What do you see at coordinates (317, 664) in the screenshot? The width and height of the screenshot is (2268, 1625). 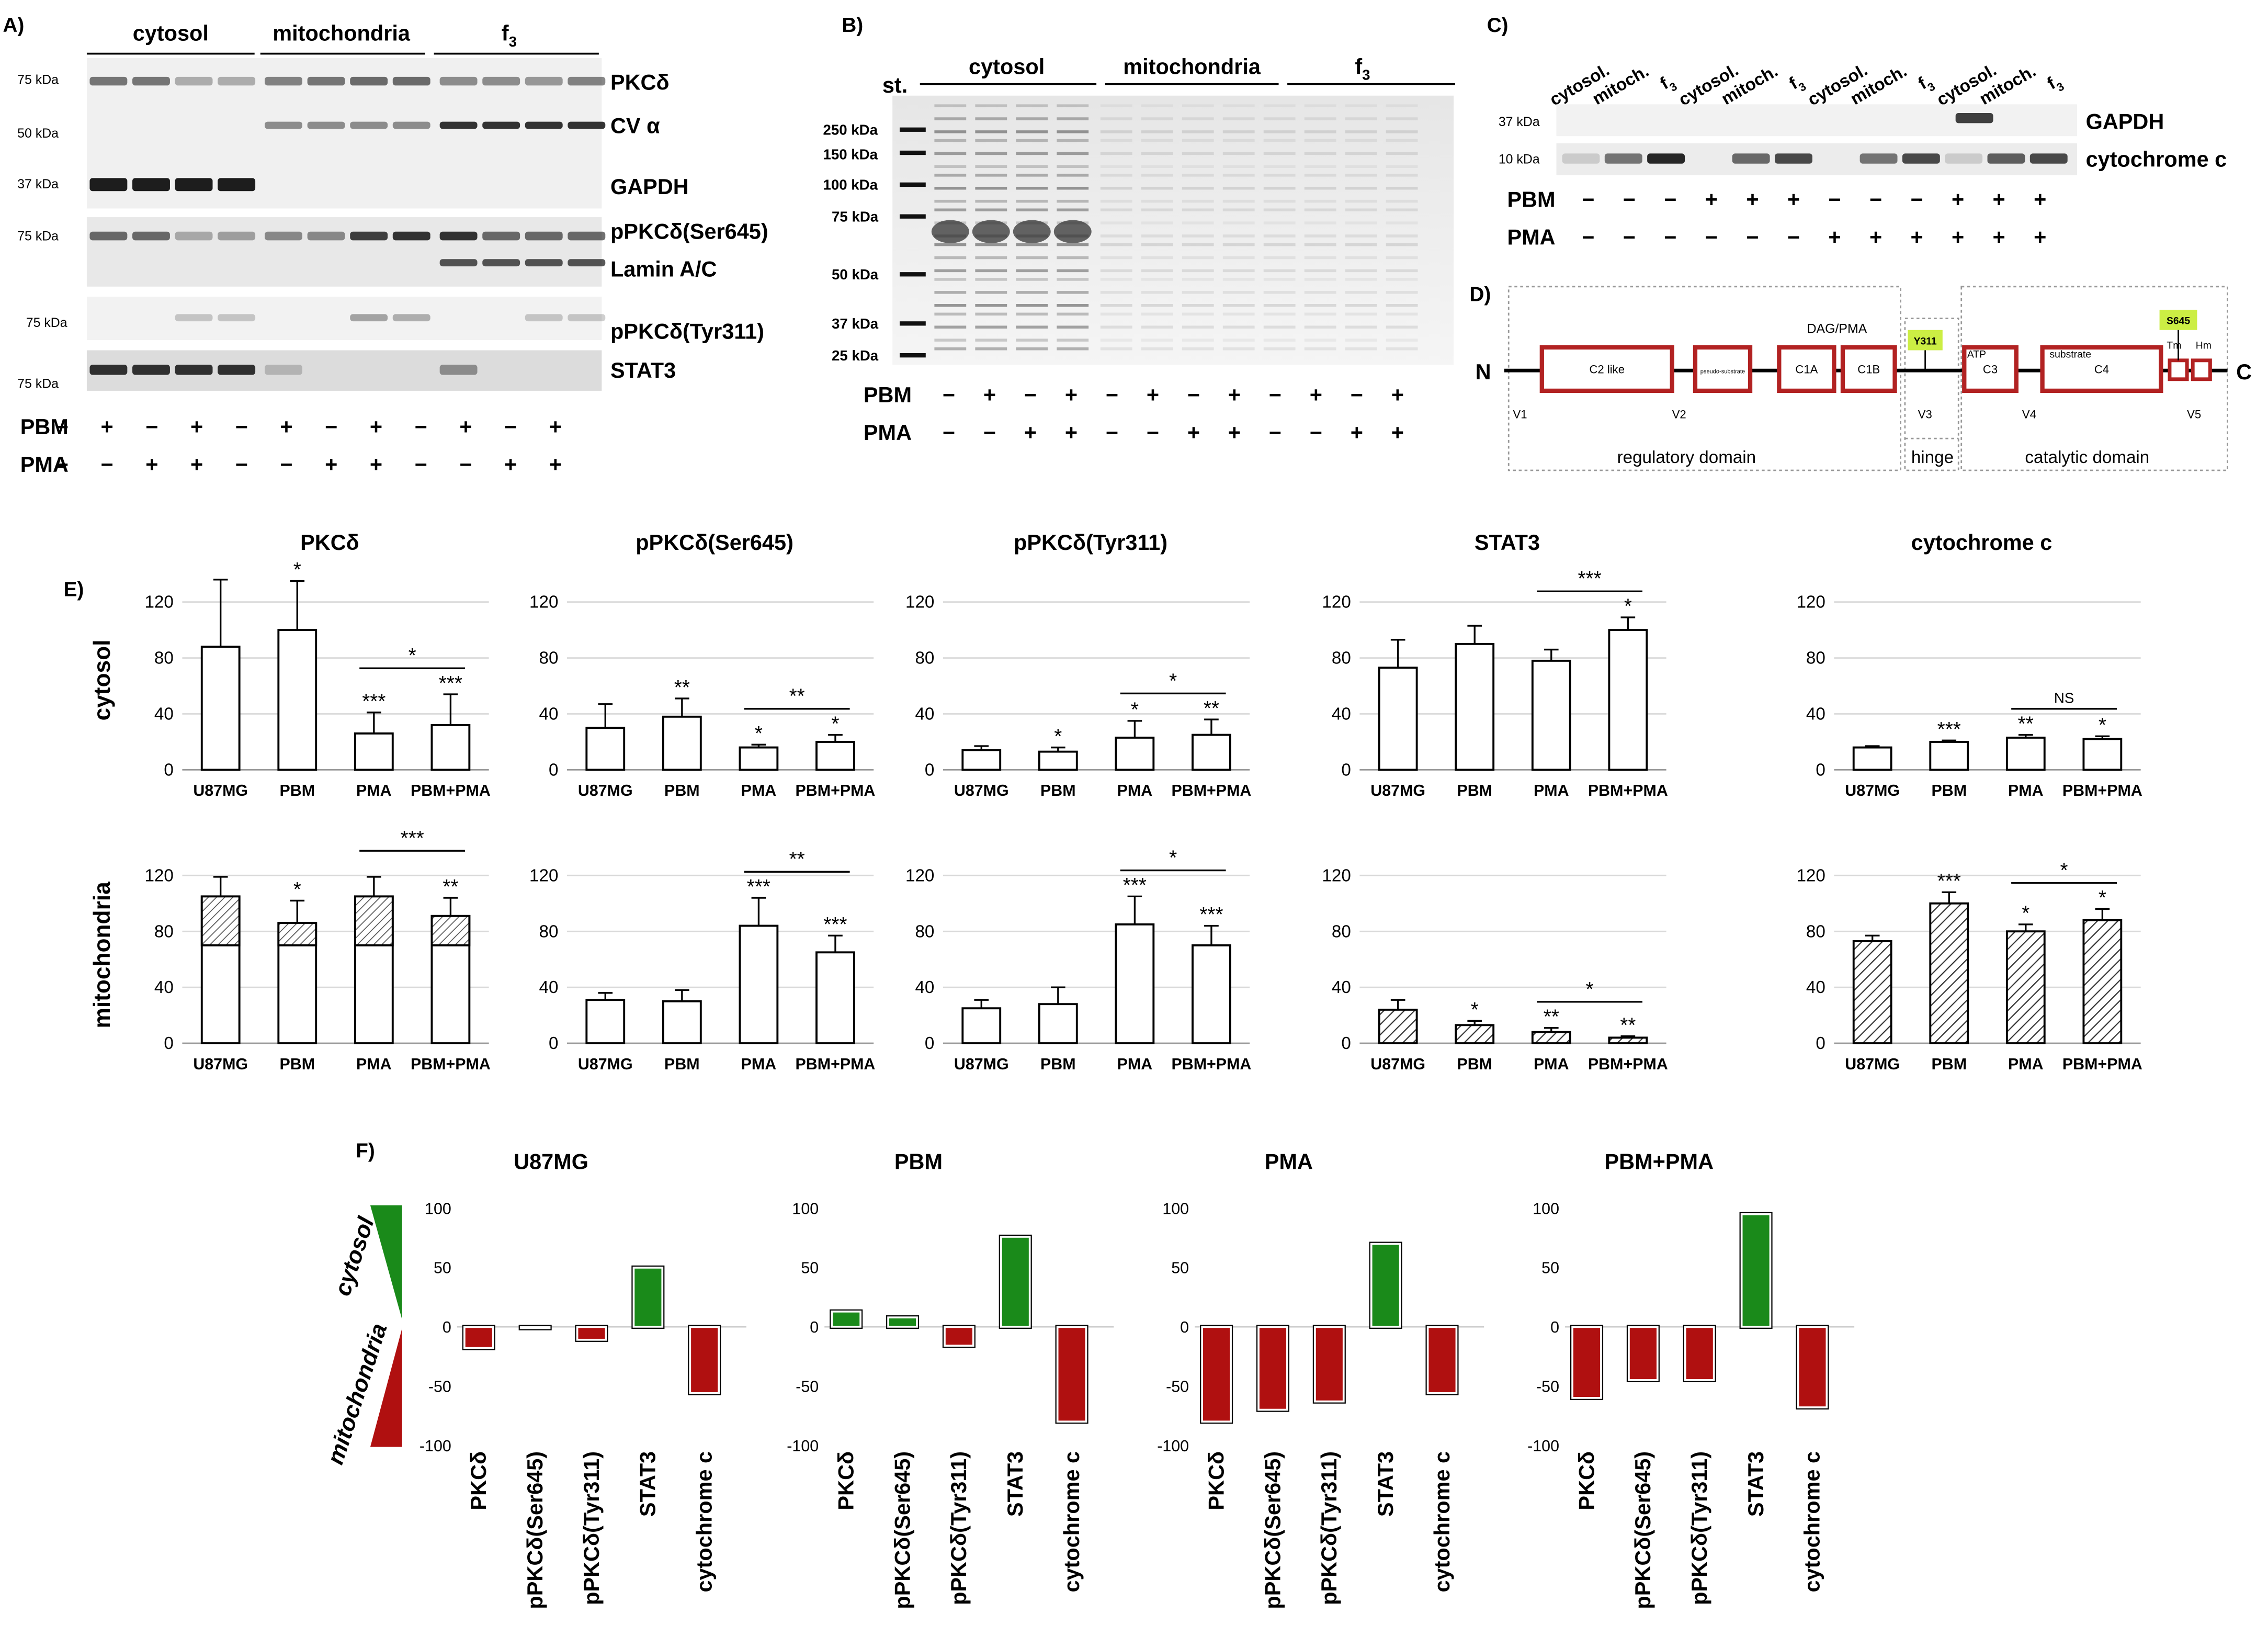 I see `chart-e-0-0: PKCδ 0 40 80 120 U87MG * PBM *** PMA *** PBM+PMA *` at bounding box center [317, 664].